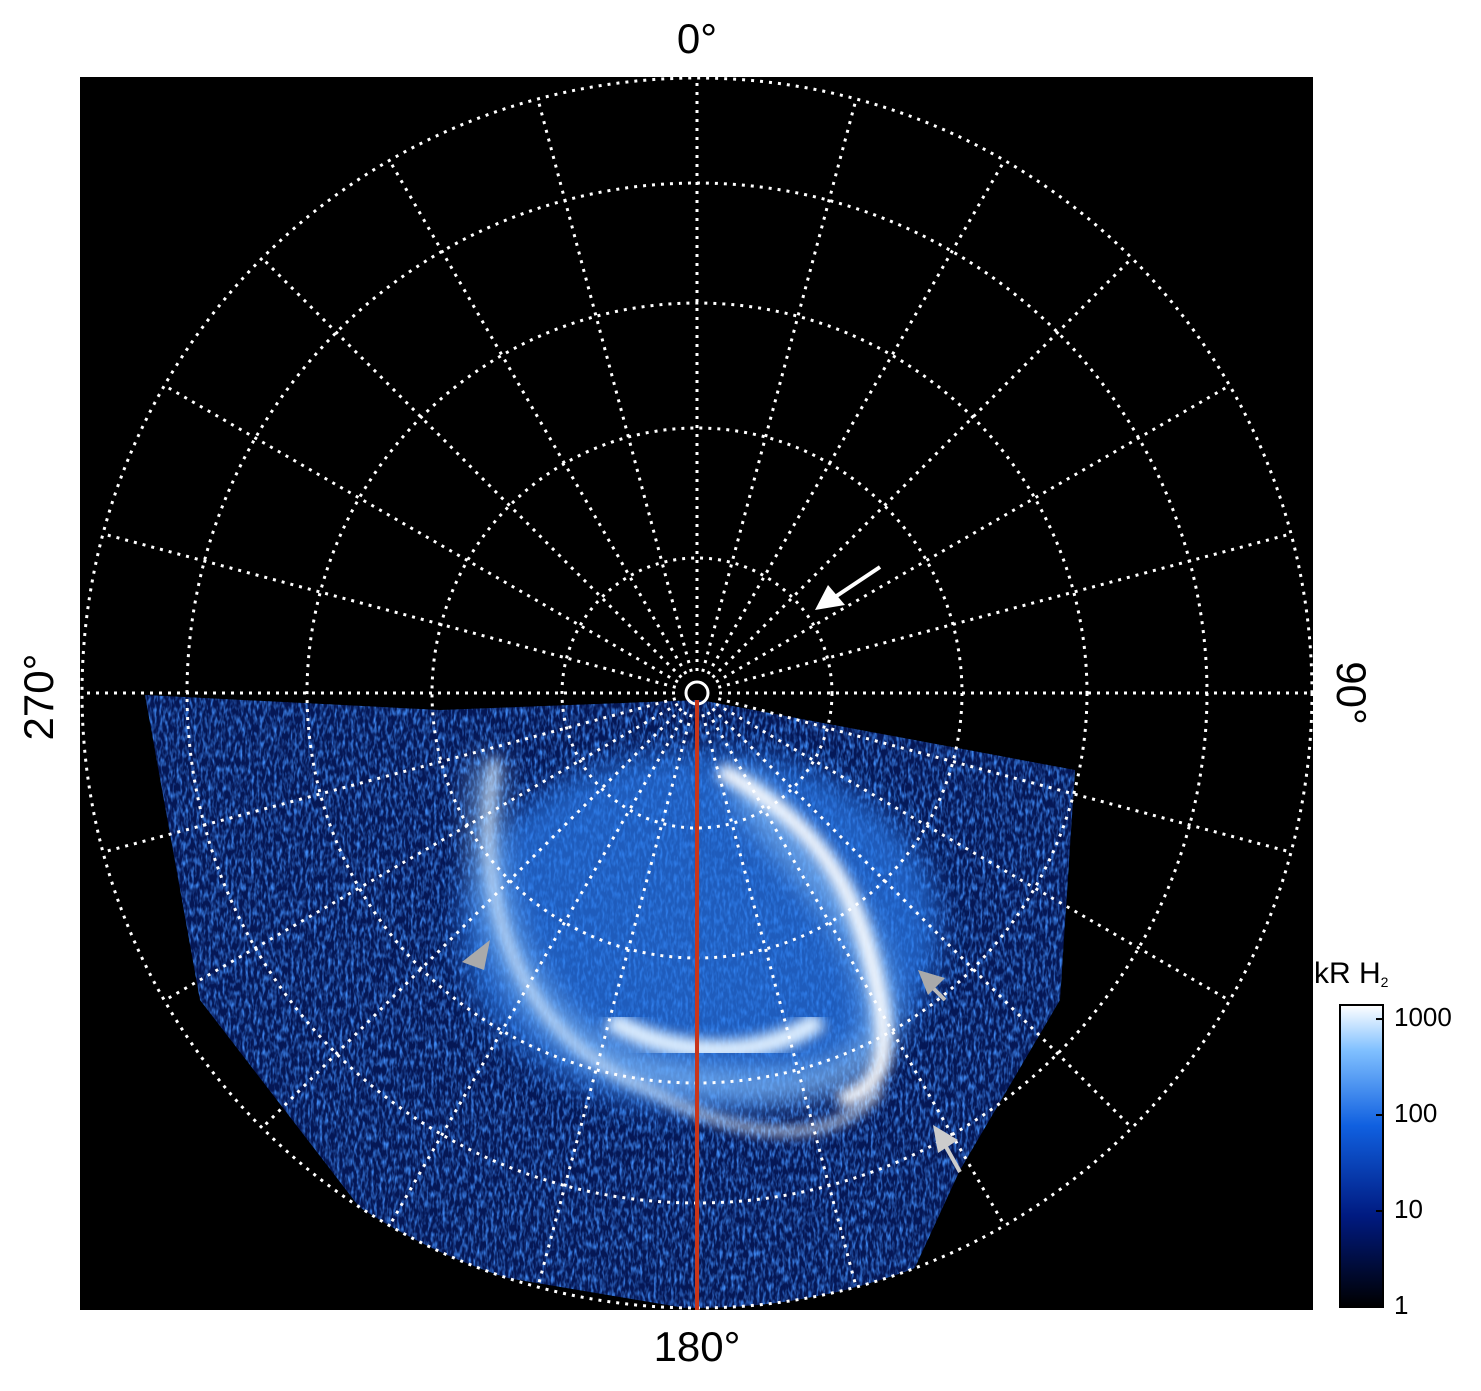 The height and width of the screenshot is (1391, 1481). I want to click on grid-circle, so click(697, 693).